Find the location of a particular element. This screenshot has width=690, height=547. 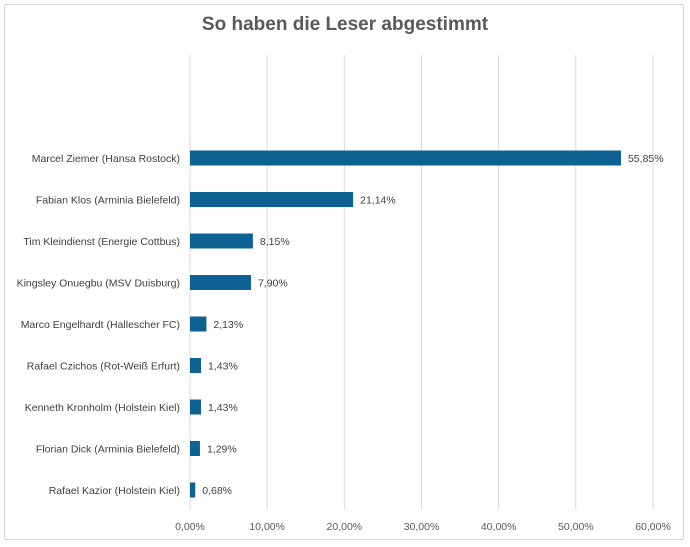

category-label: Florian Dick (Arminia Bielefeld) is located at coordinates (108, 450).